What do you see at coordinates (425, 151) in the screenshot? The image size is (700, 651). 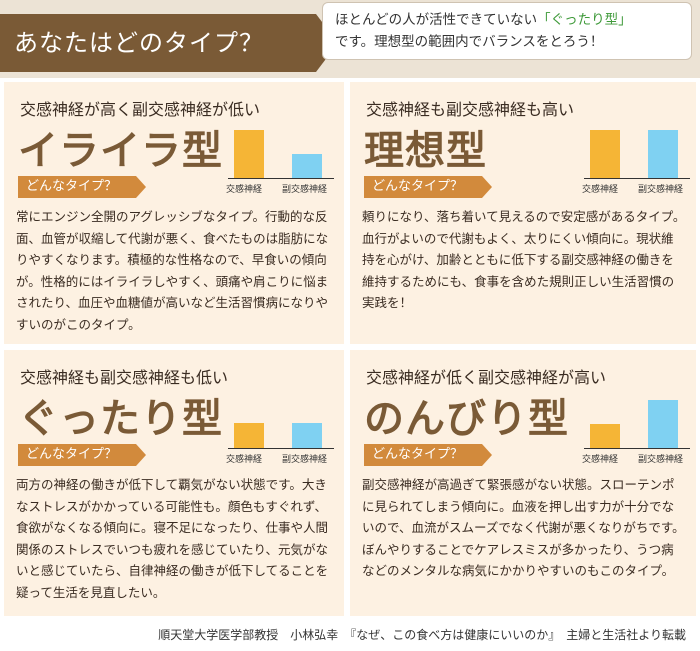 I see `type-name: 理想型` at bounding box center [425, 151].